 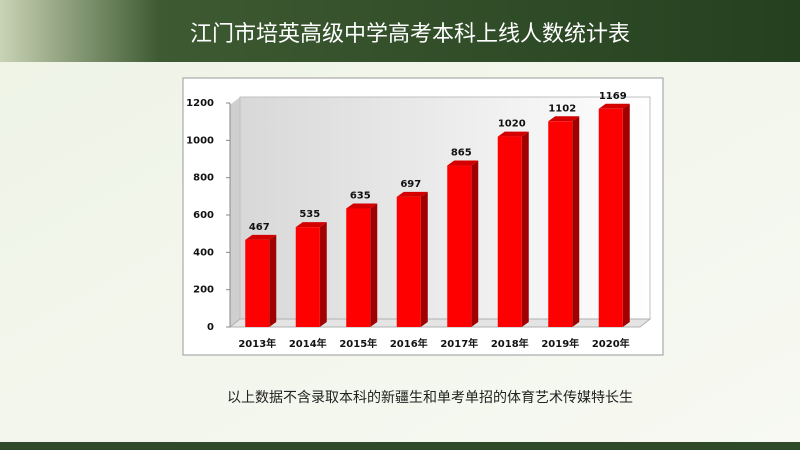 I want to click on x-tick-label: 2017年, so click(x=459, y=343).